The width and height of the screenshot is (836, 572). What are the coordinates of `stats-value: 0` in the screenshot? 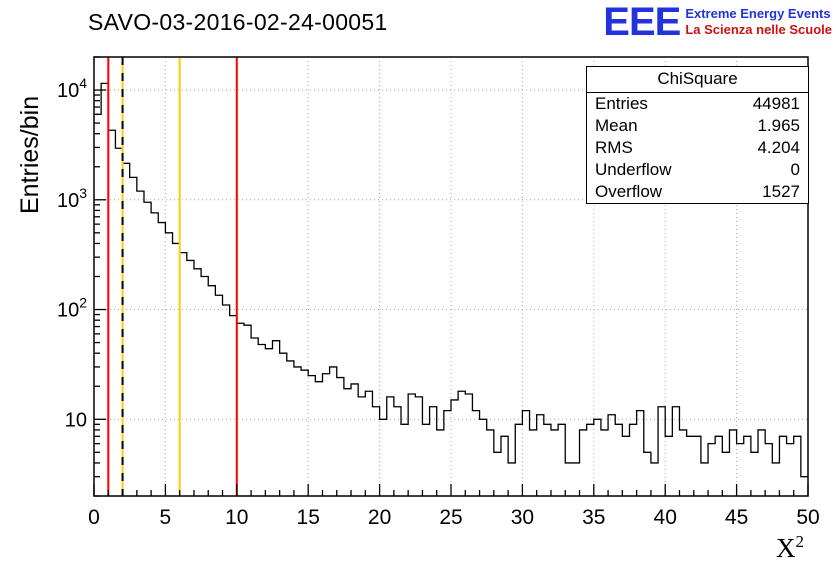 It's located at (795, 169).